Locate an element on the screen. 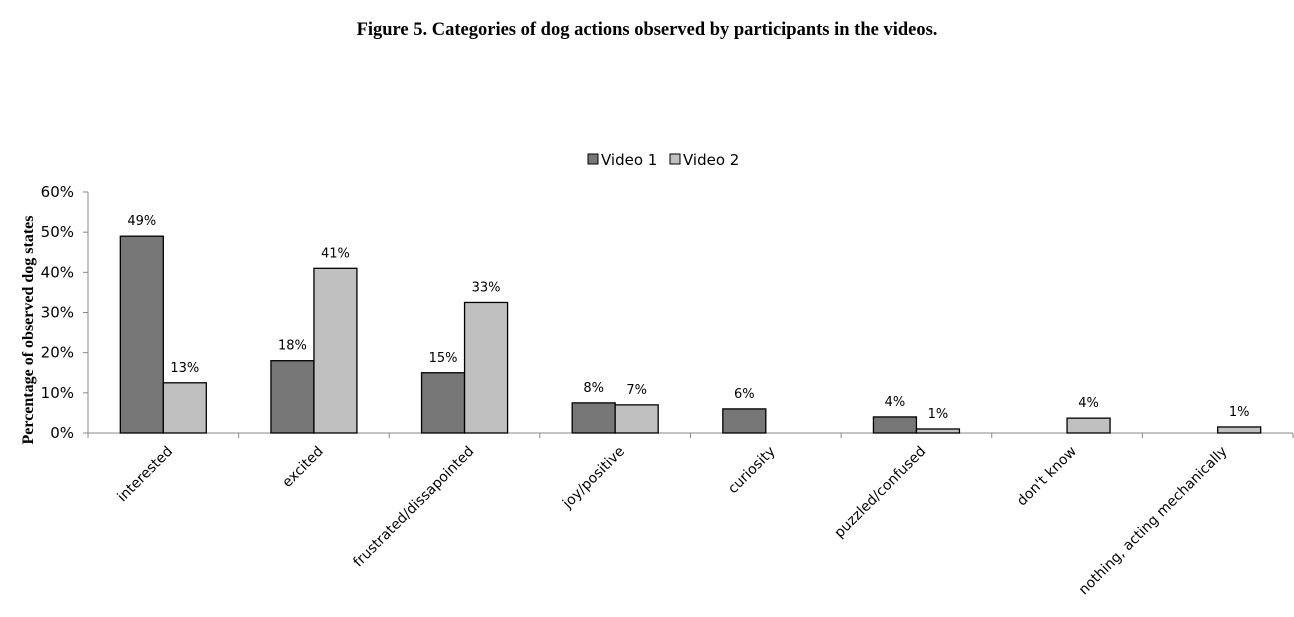  data-label: 13% is located at coordinates (184, 368).